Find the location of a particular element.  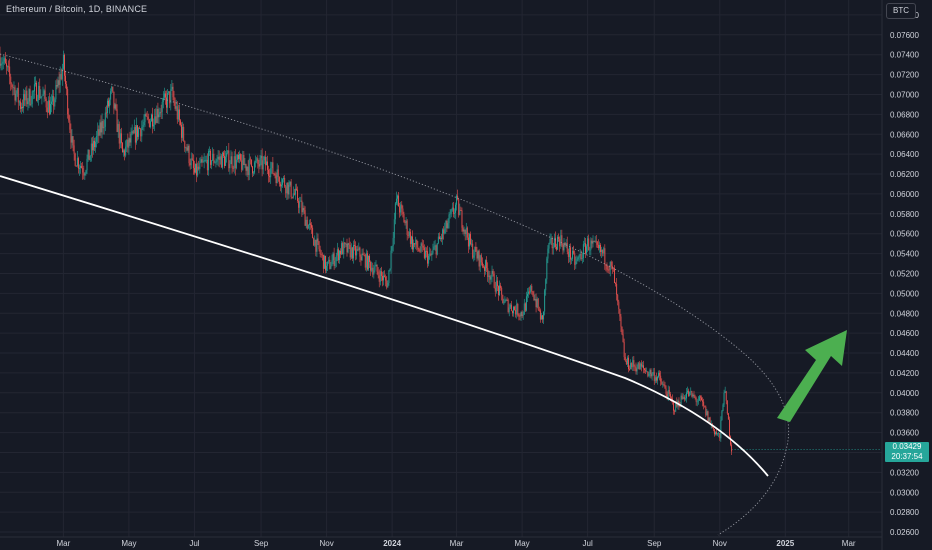

currency-button: BTC is located at coordinates (901, 11).